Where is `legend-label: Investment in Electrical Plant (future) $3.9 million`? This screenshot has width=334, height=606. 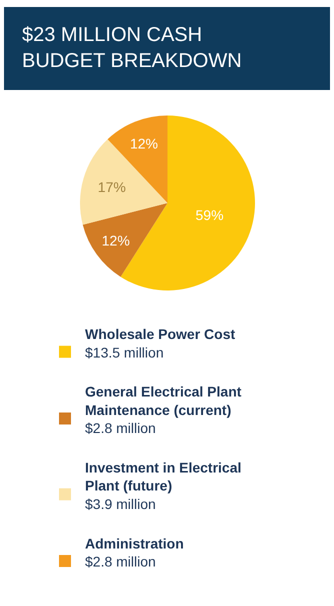
legend-label: Investment in Electrical Plant (future) $3.9 million is located at coordinates (163, 485).